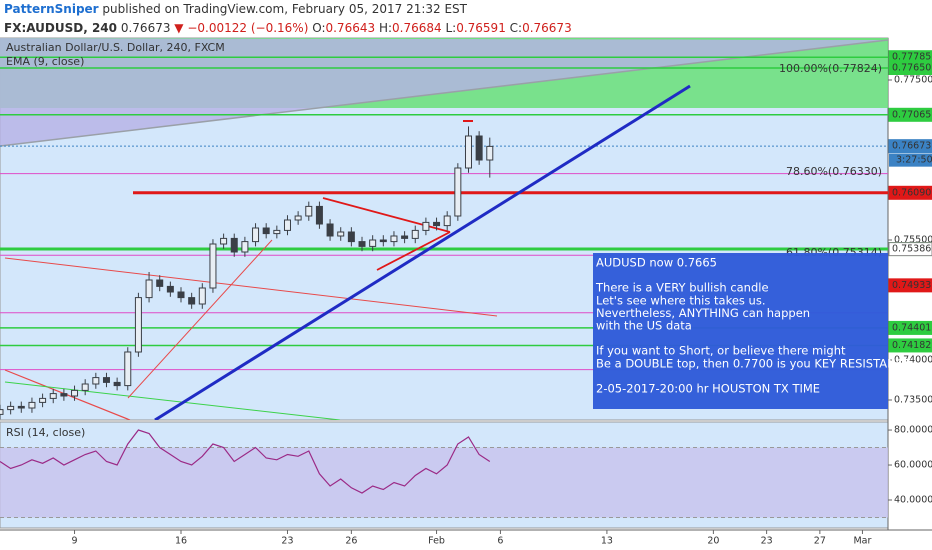 The width and height of the screenshot is (932, 550). Describe the element at coordinates (713, 541) in the screenshot. I see `x-tick-label: 20` at that location.